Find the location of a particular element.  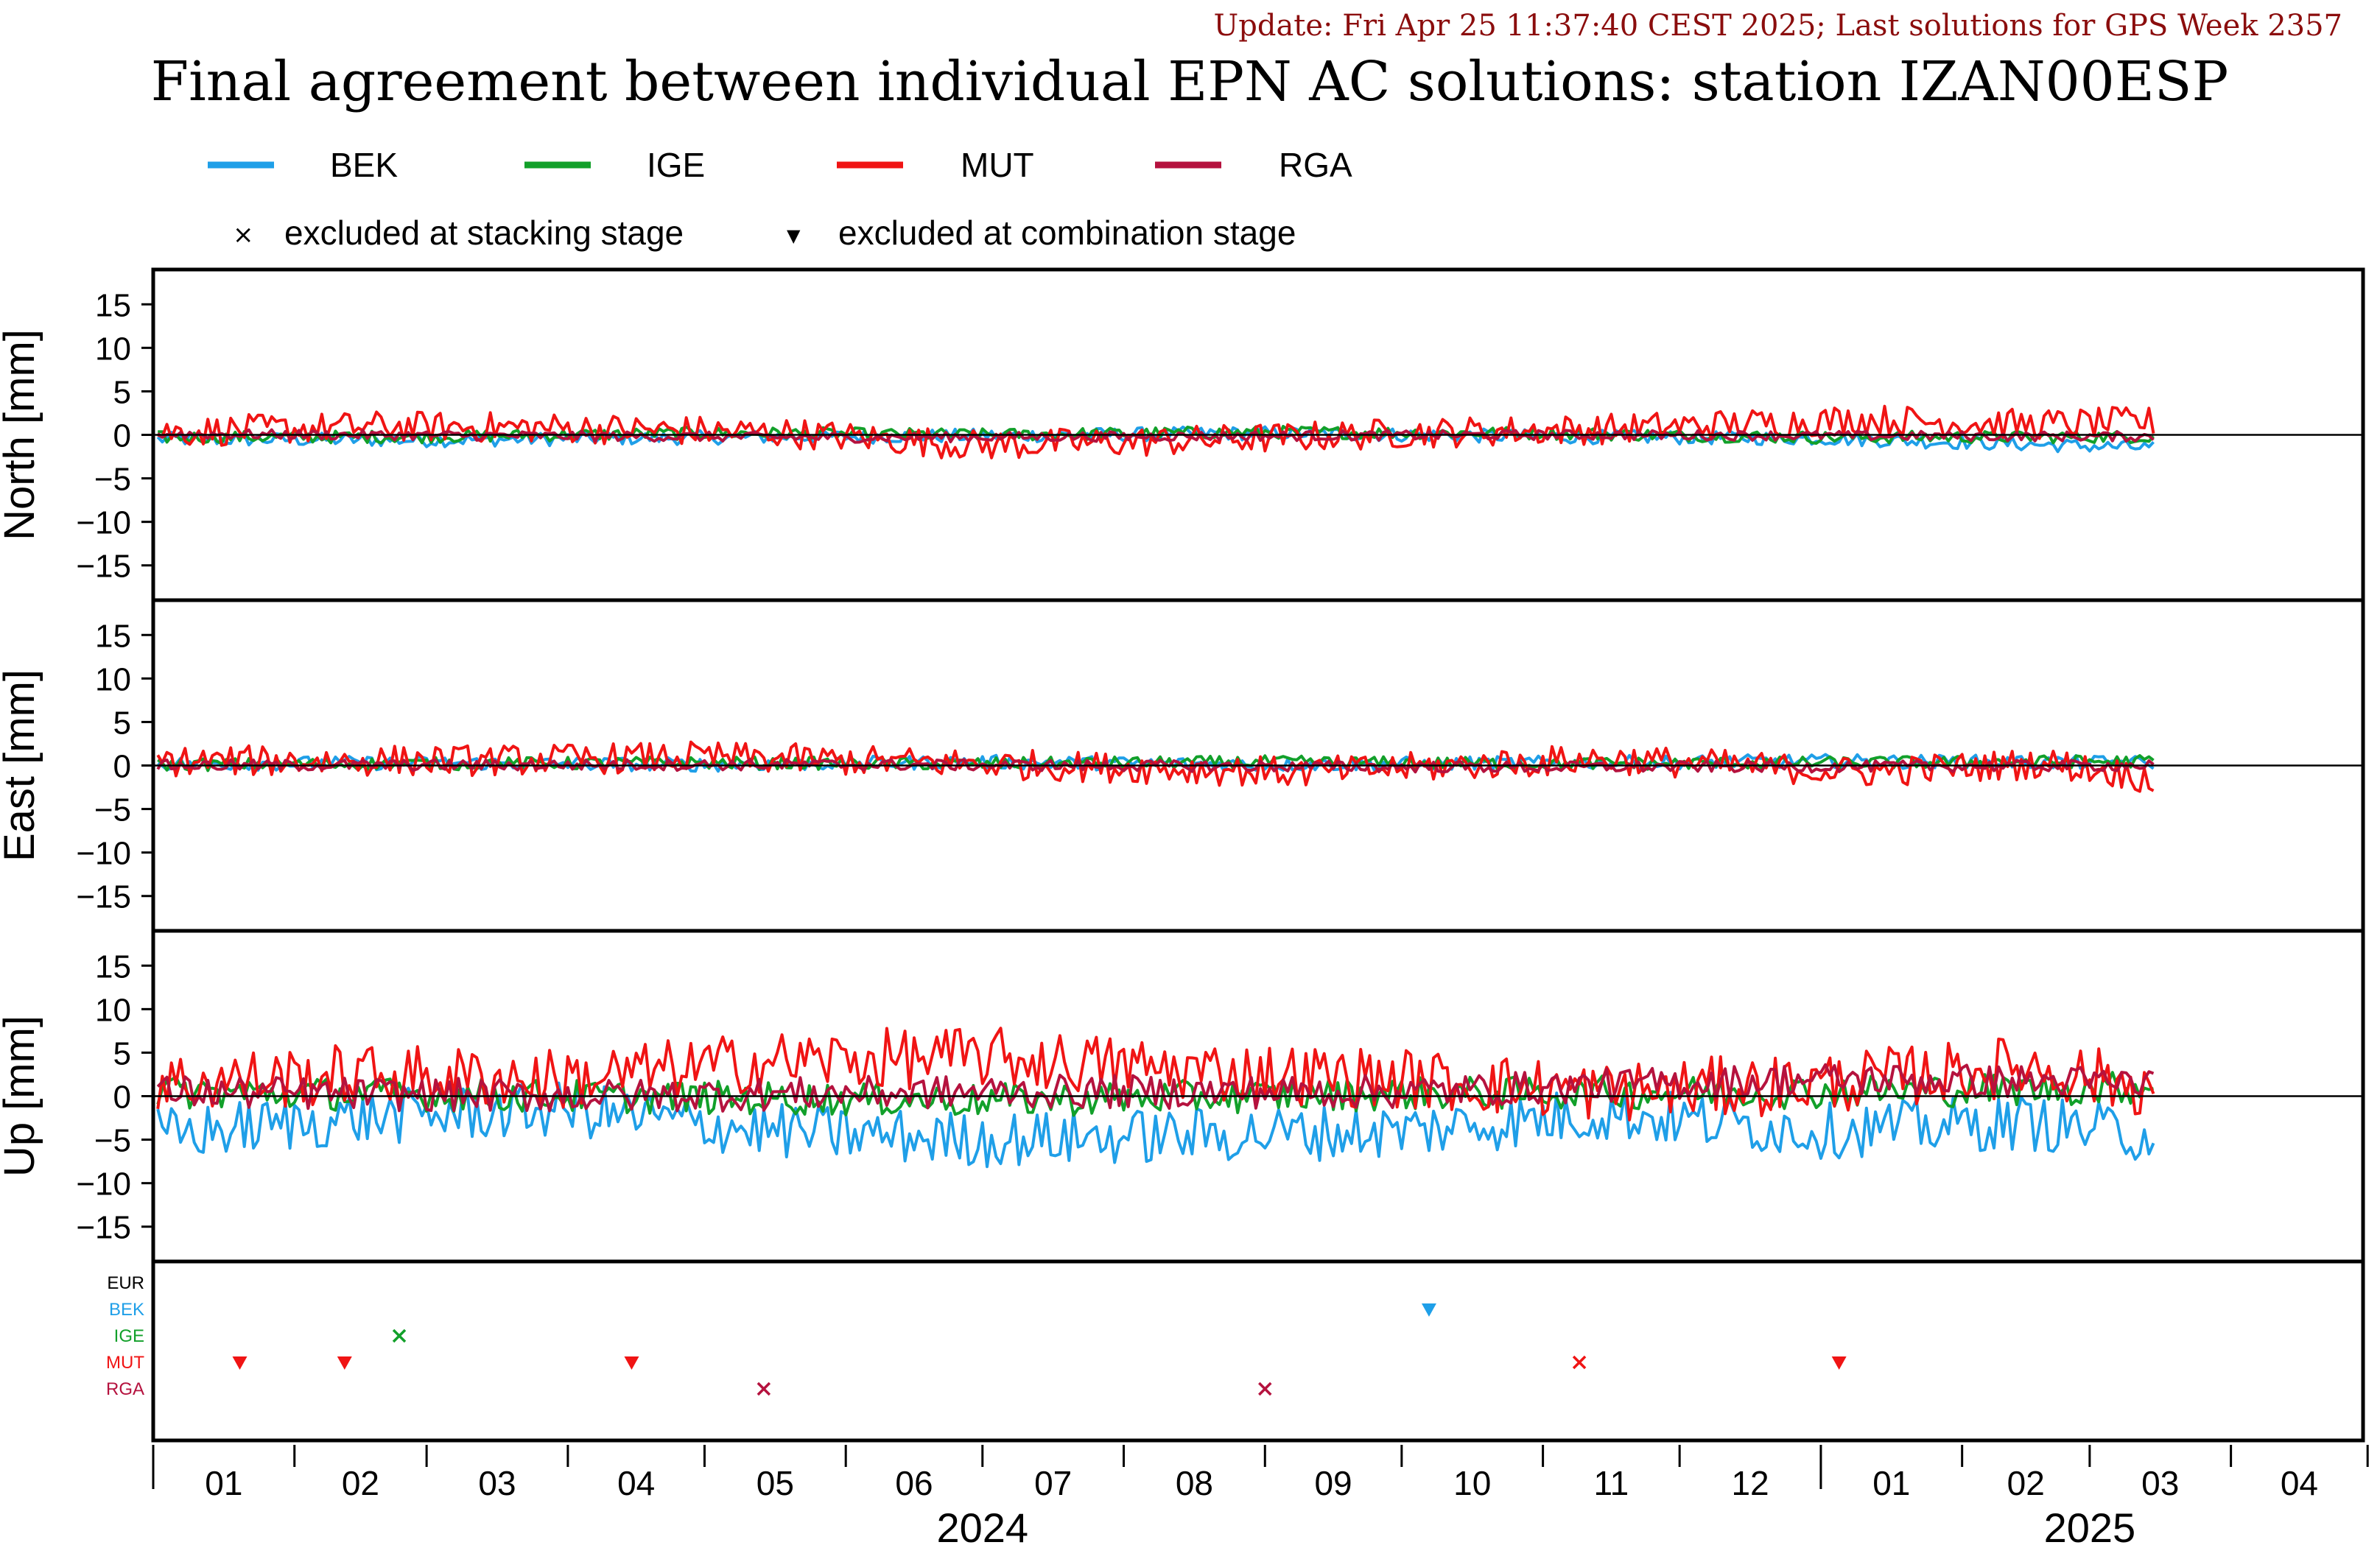

legend-marker-stacking: × excluded at stacking stage is located at coordinates (458, 233).